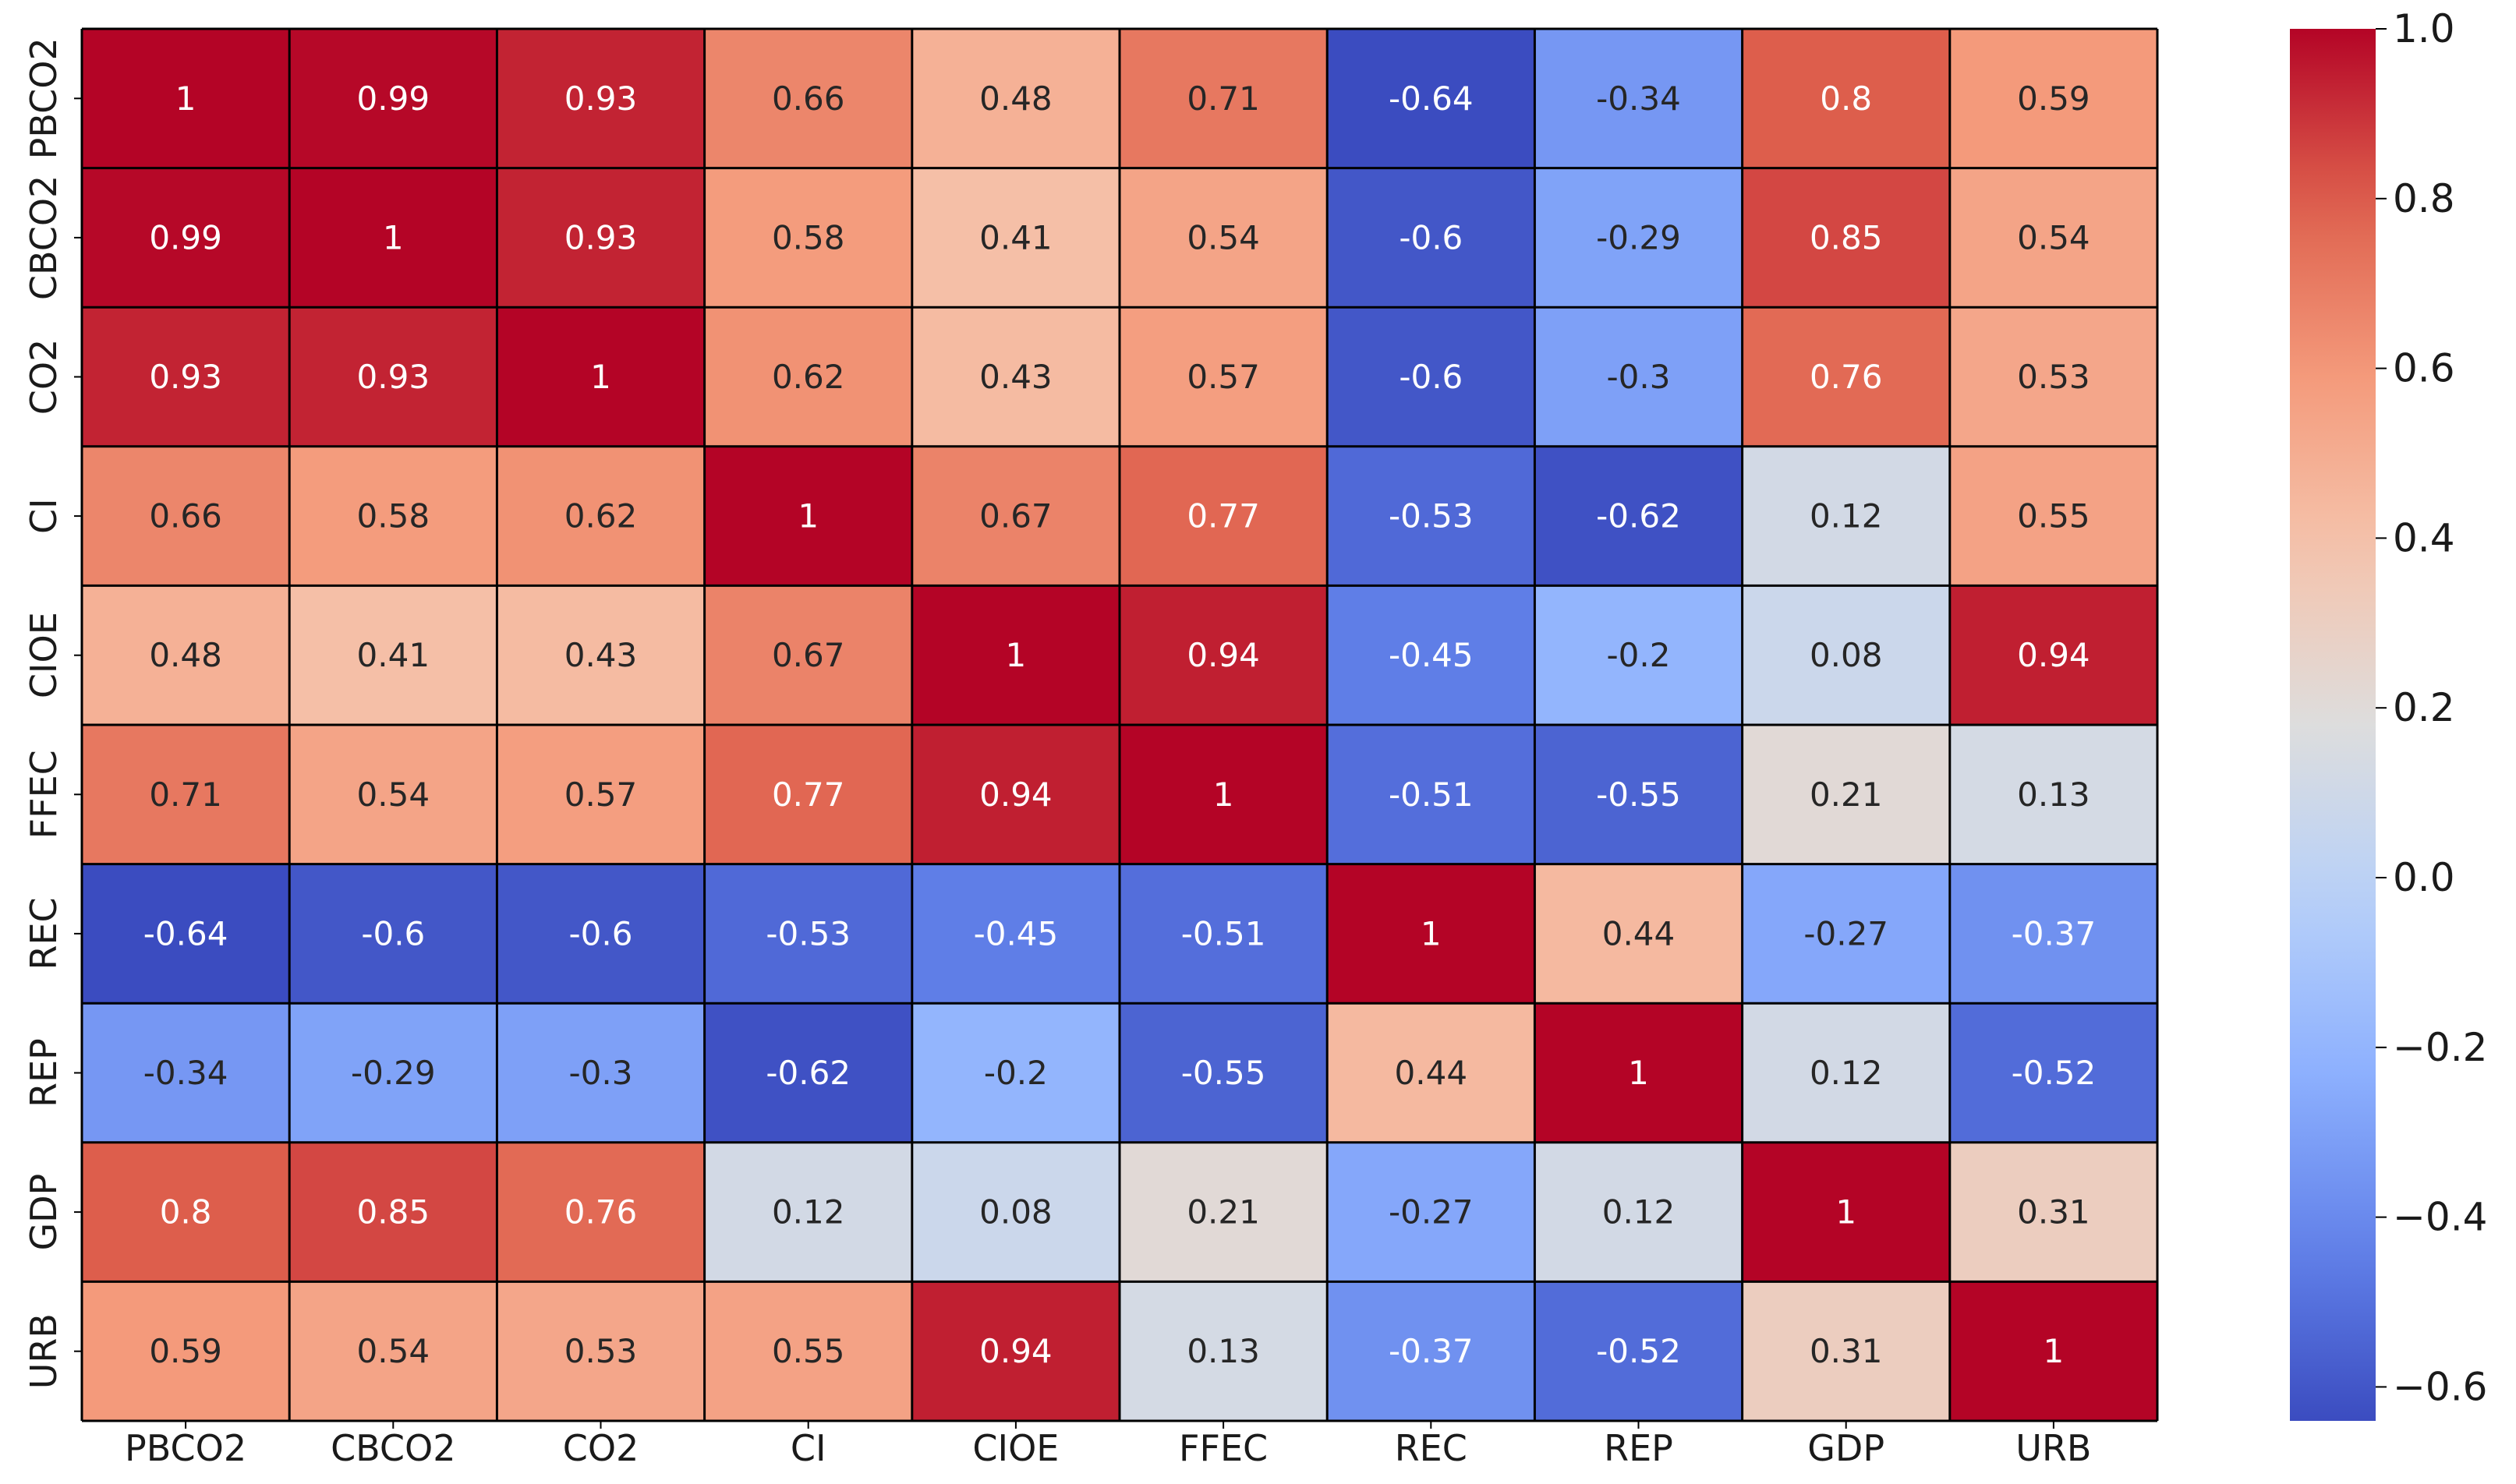  I want to click on heatmap-cell-FFEC-CO2, so click(601, 794).